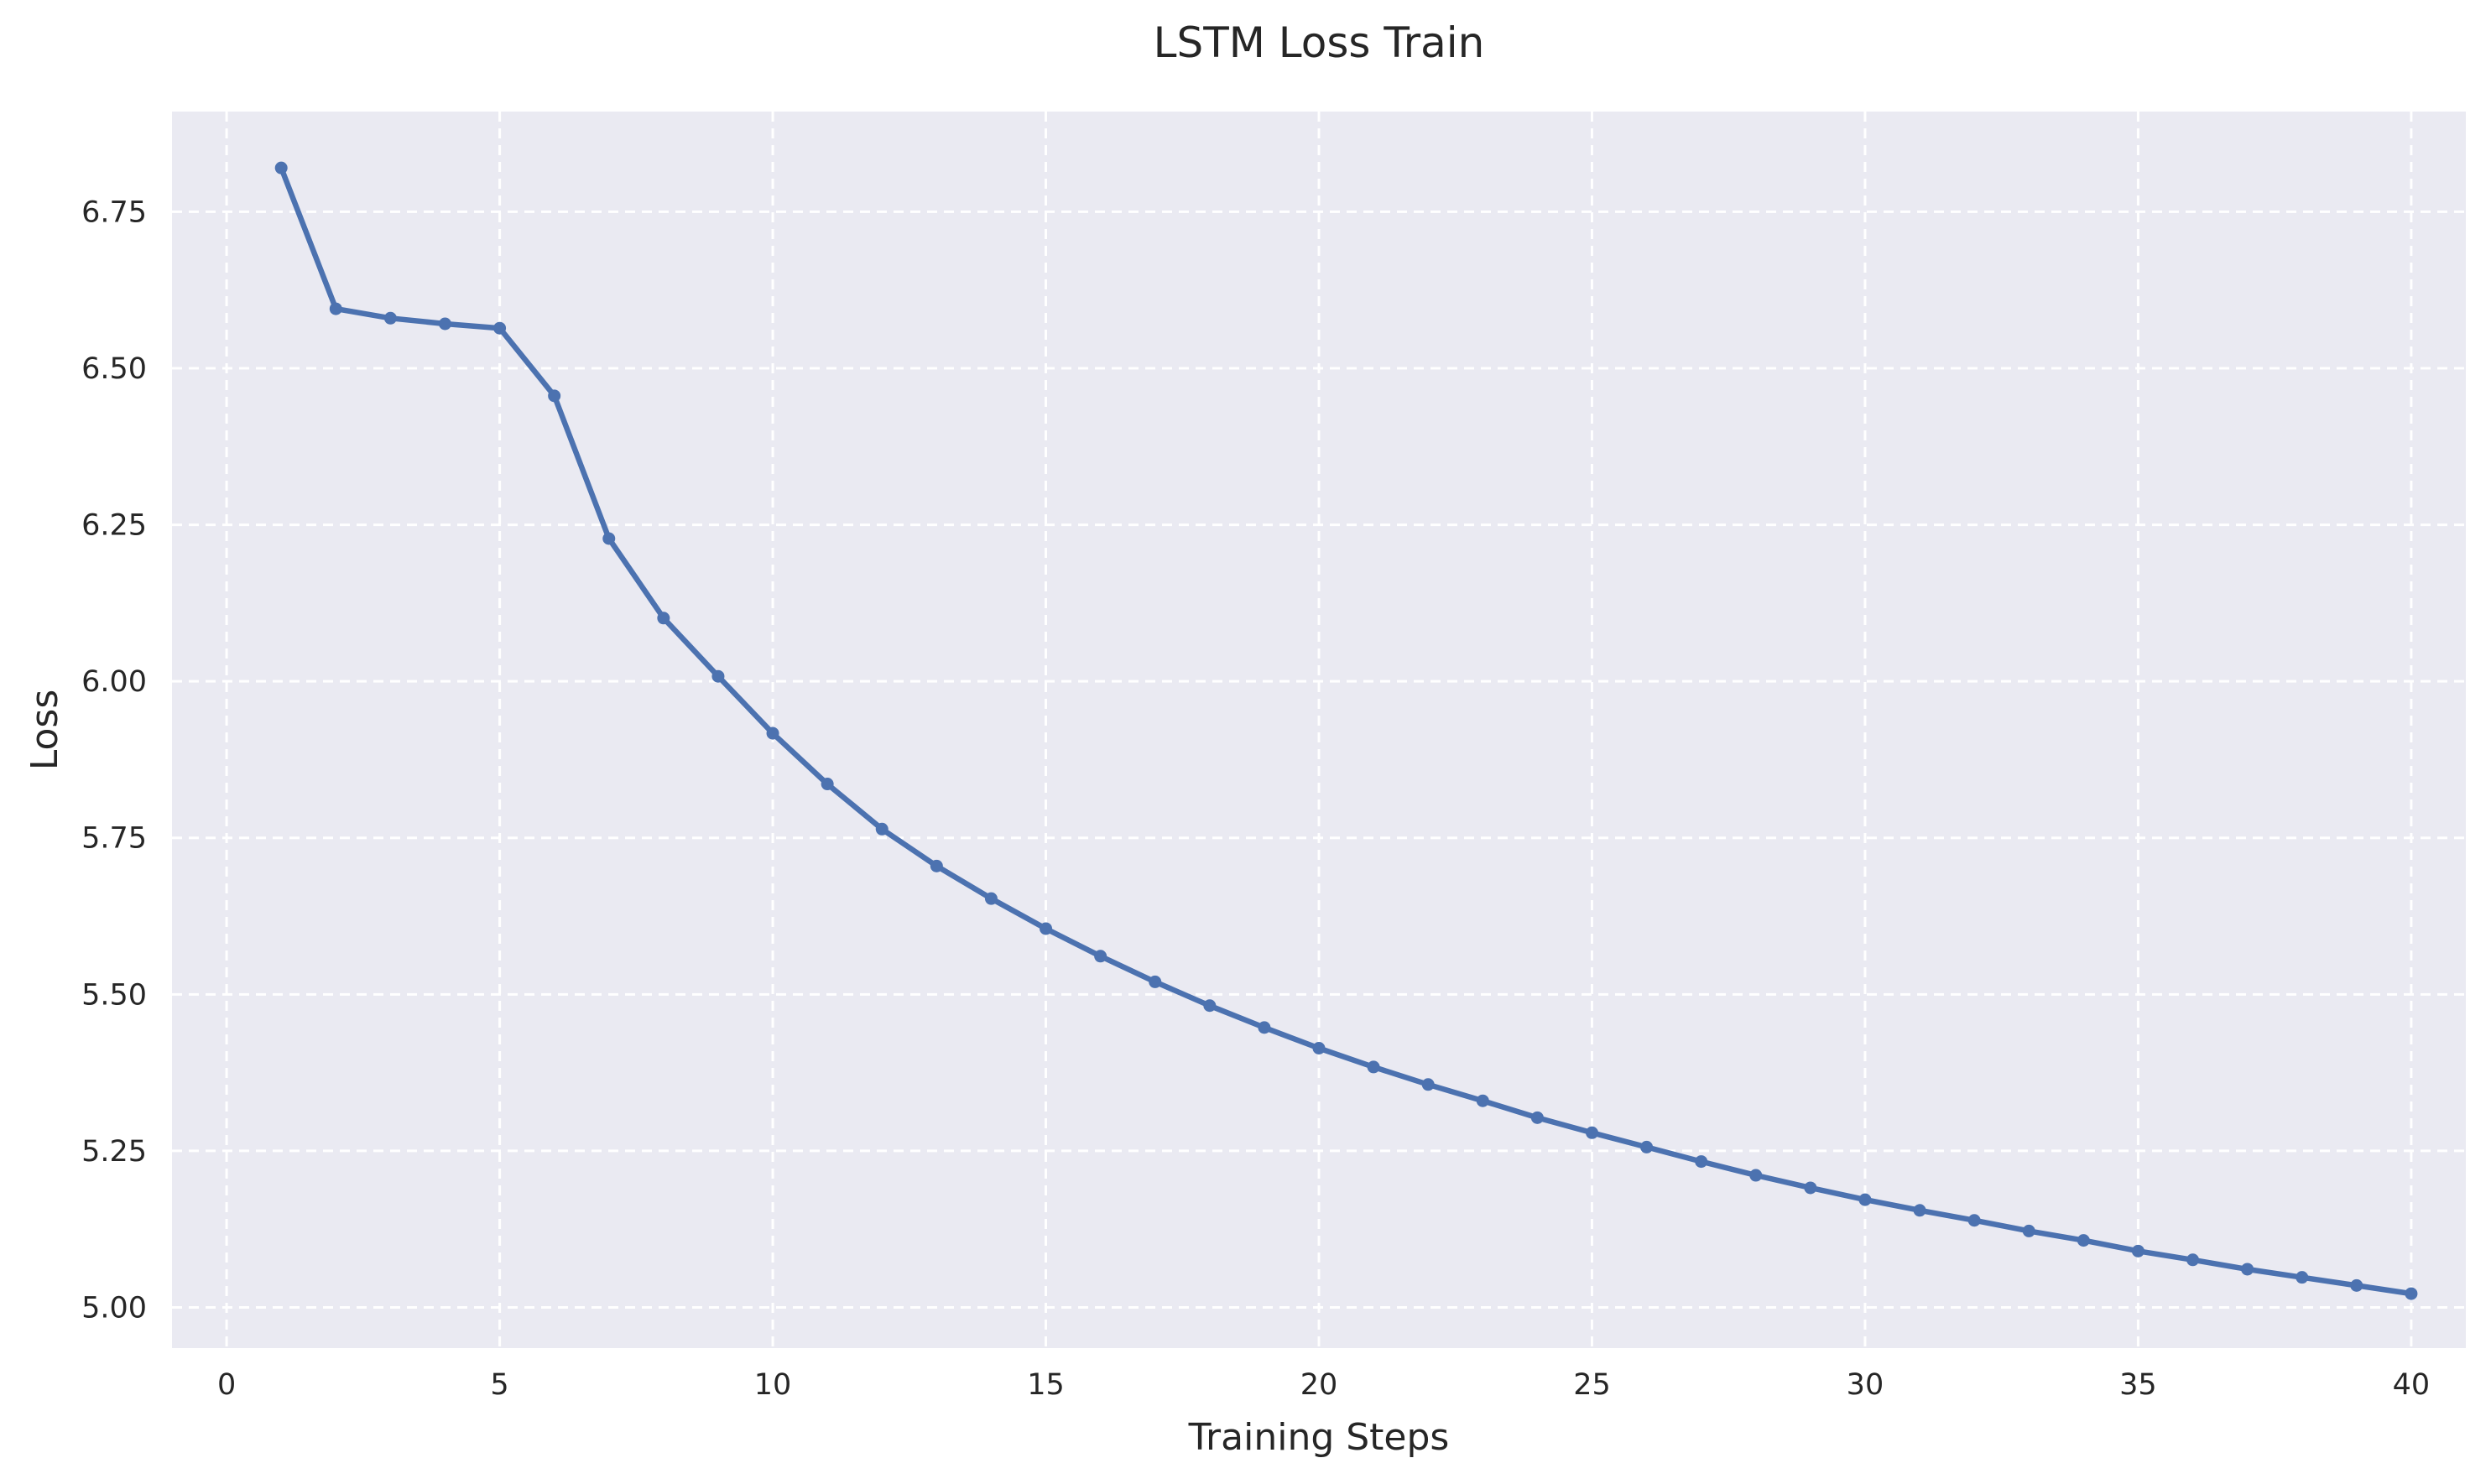  I want to click on y-axis-label: Loss, so click(44, 730).